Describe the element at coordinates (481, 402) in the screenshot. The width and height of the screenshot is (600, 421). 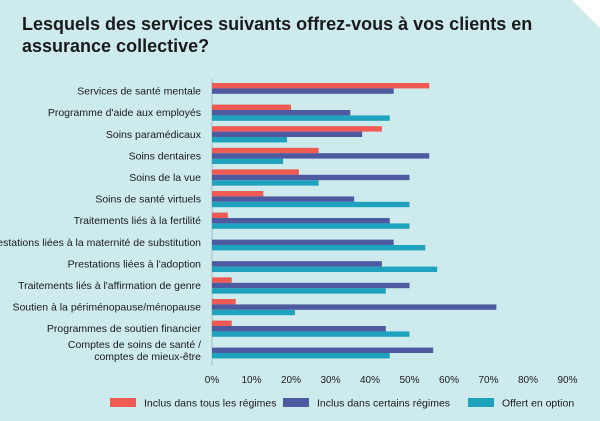
I see `legend-swatch-offert-en-option` at that location.